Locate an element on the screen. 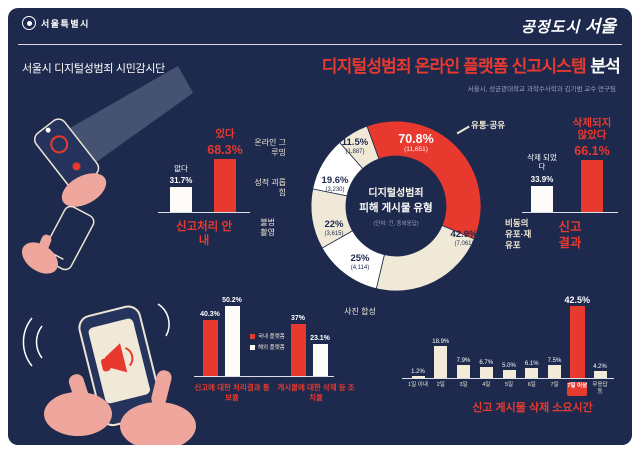 Image resolution: width=640 pixels, height=453 pixels. value-label: 66.1% is located at coordinates (592, 151).